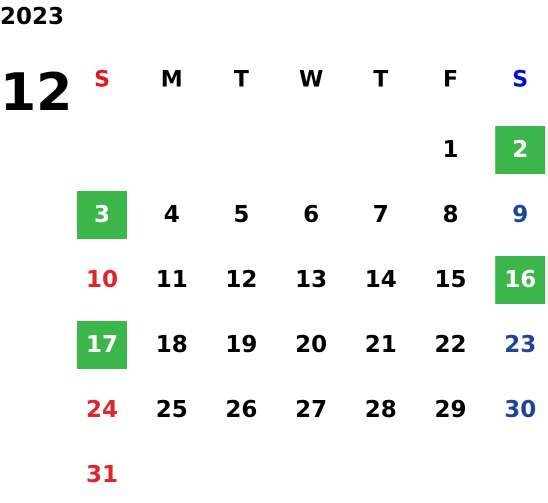  What do you see at coordinates (520, 215) in the screenshot?
I see `day-number: 9` at bounding box center [520, 215].